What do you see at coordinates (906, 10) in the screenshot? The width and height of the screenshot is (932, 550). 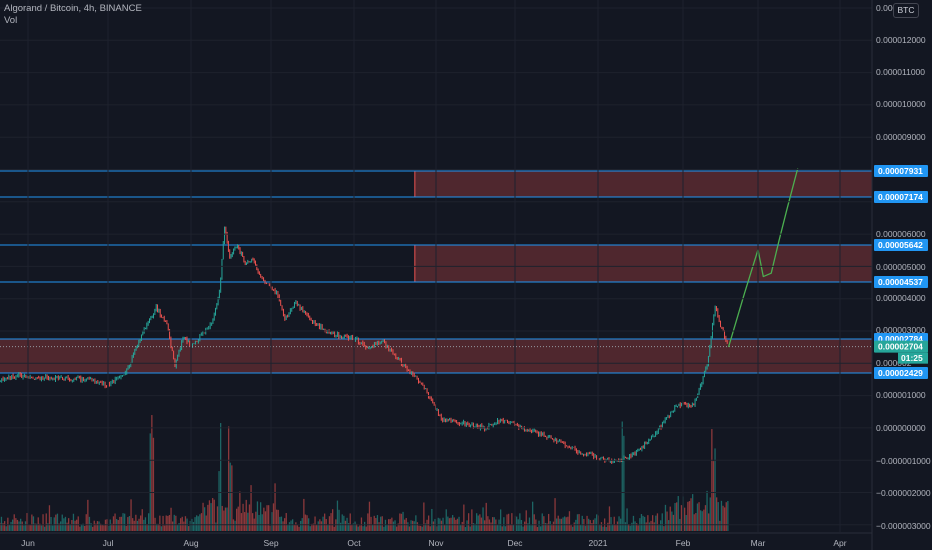 I see `currency-button: BTC` at bounding box center [906, 10].